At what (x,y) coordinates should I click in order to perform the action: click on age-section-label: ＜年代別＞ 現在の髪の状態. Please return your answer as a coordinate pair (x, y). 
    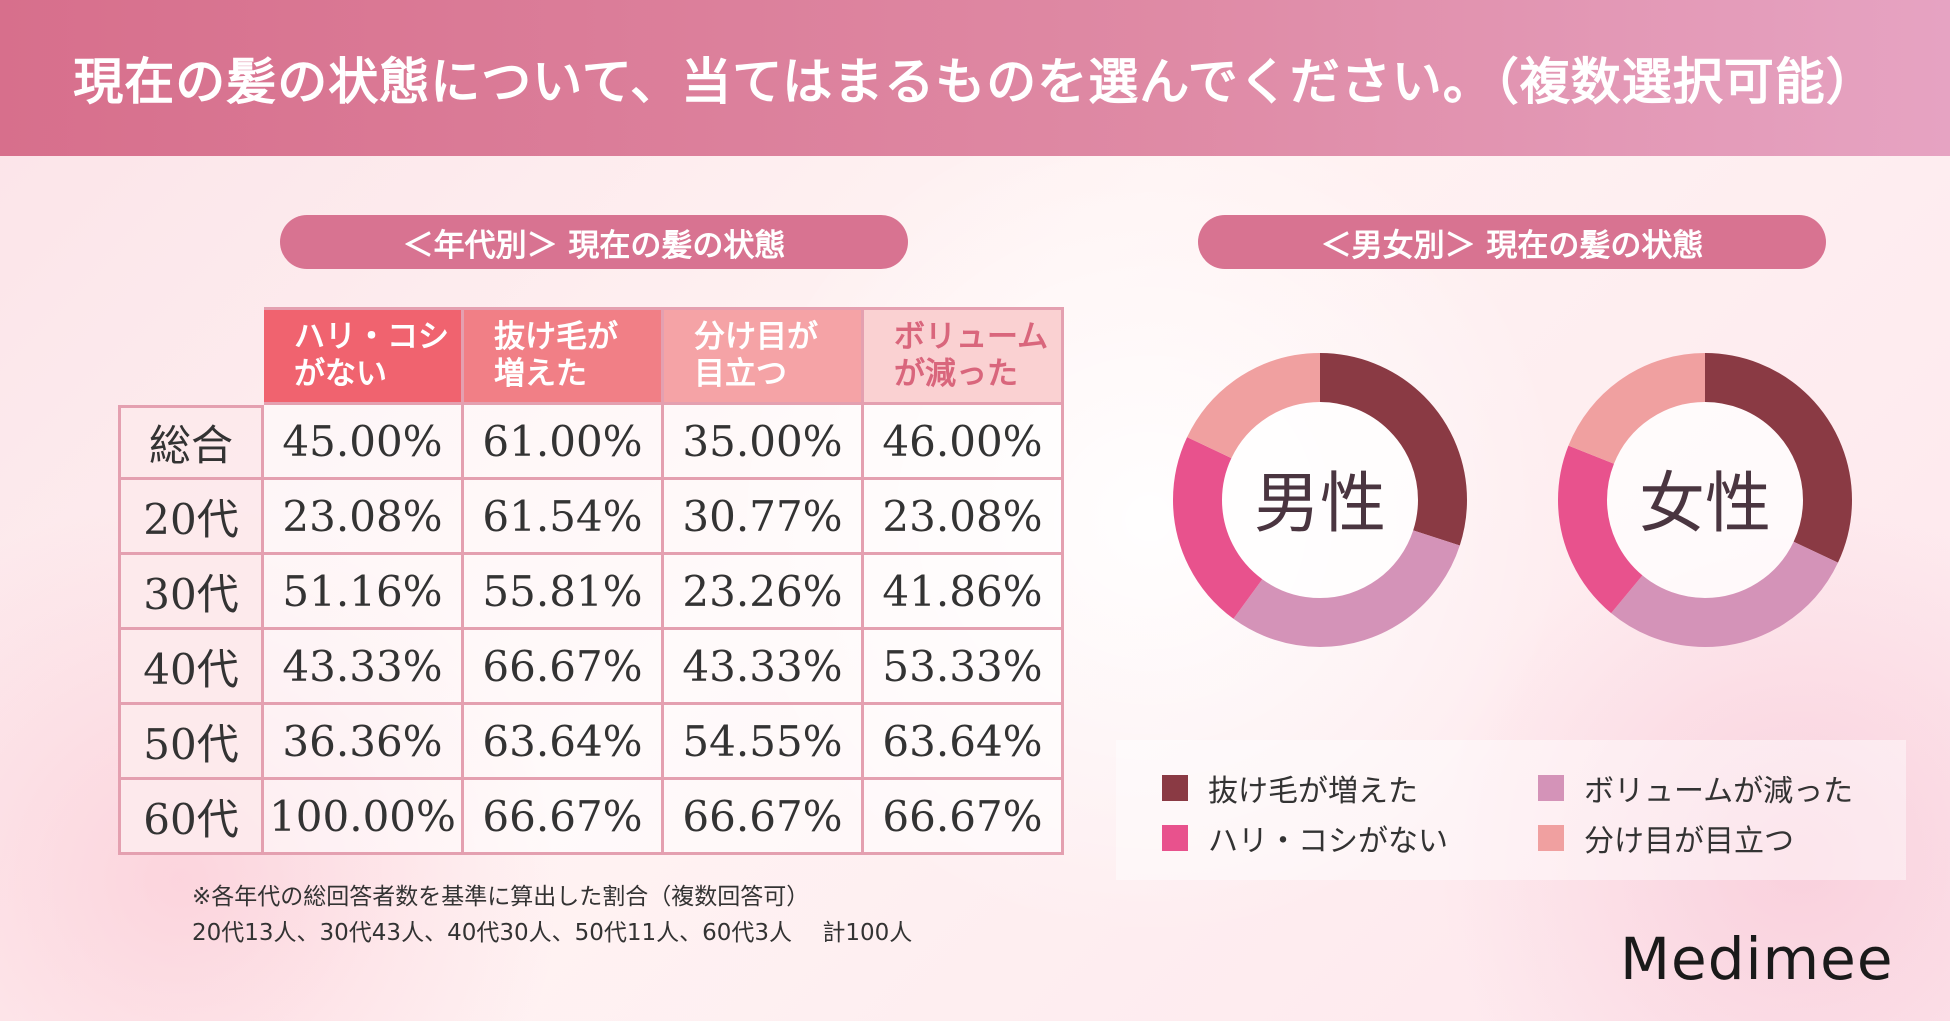
    Looking at the image, I should click on (594, 242).